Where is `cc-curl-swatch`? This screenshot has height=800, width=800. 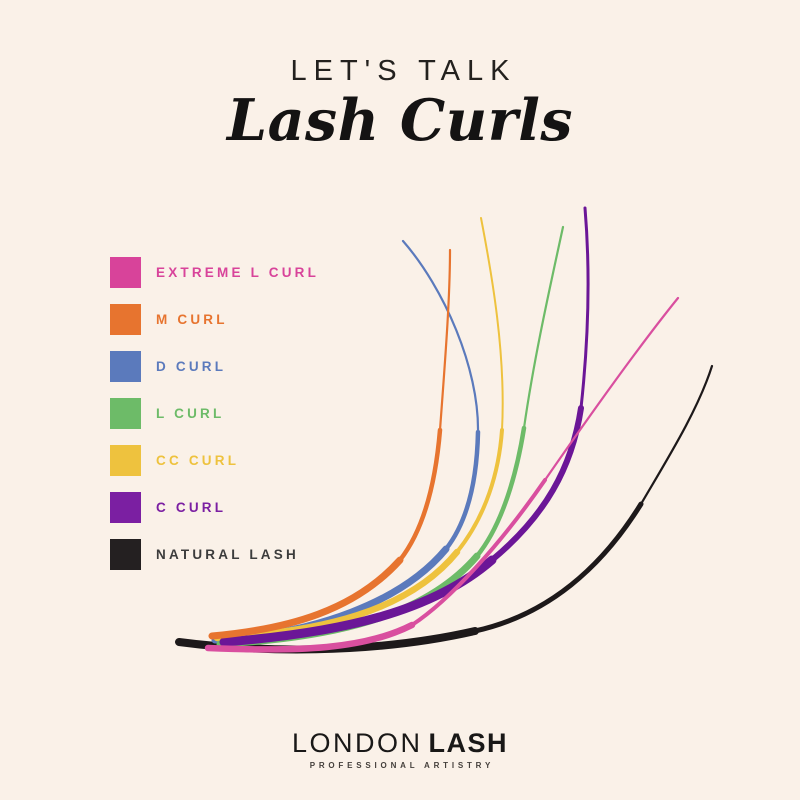
cc-curl-swatch is located at coordinates (125, 460).